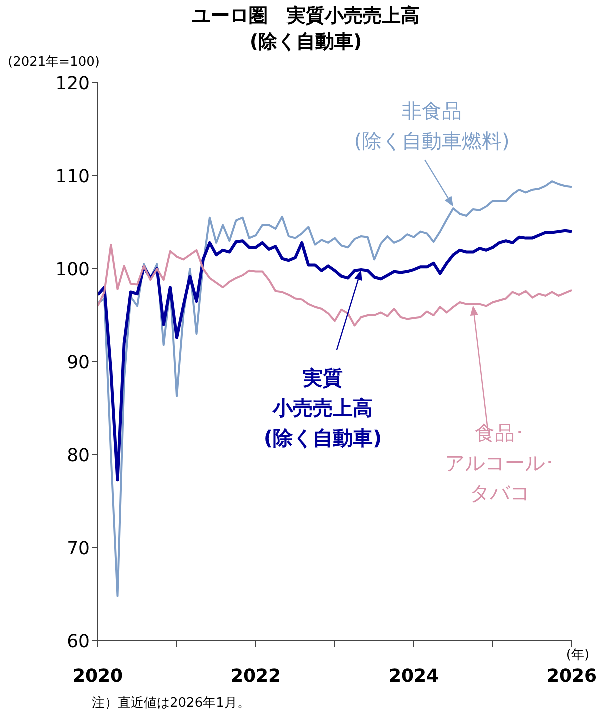 This screenshot has height=713, width=612. What do you see at coordinates (578, 655) in the screenshot?
I see `x-axis-title: (年)` at bounding box center [578, 655].